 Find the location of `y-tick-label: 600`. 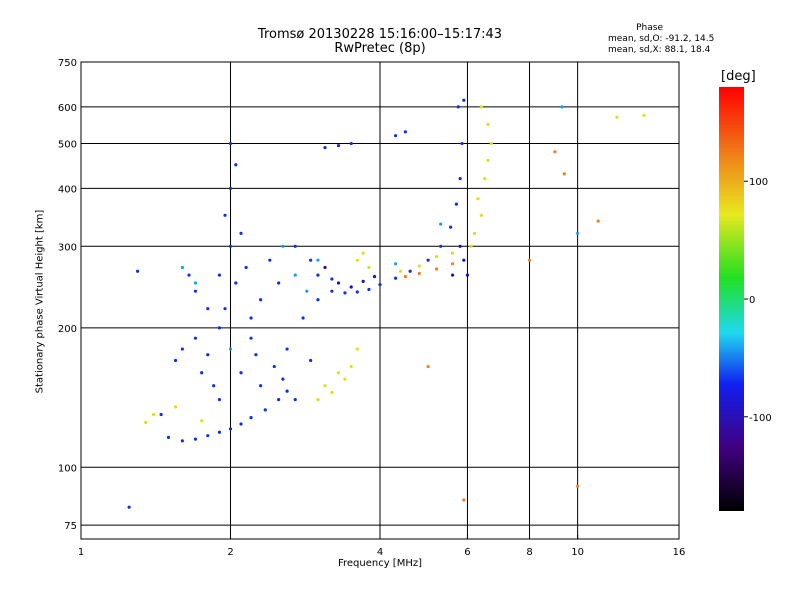

y-tick-label: 600 is located at coordinates (67, 108).